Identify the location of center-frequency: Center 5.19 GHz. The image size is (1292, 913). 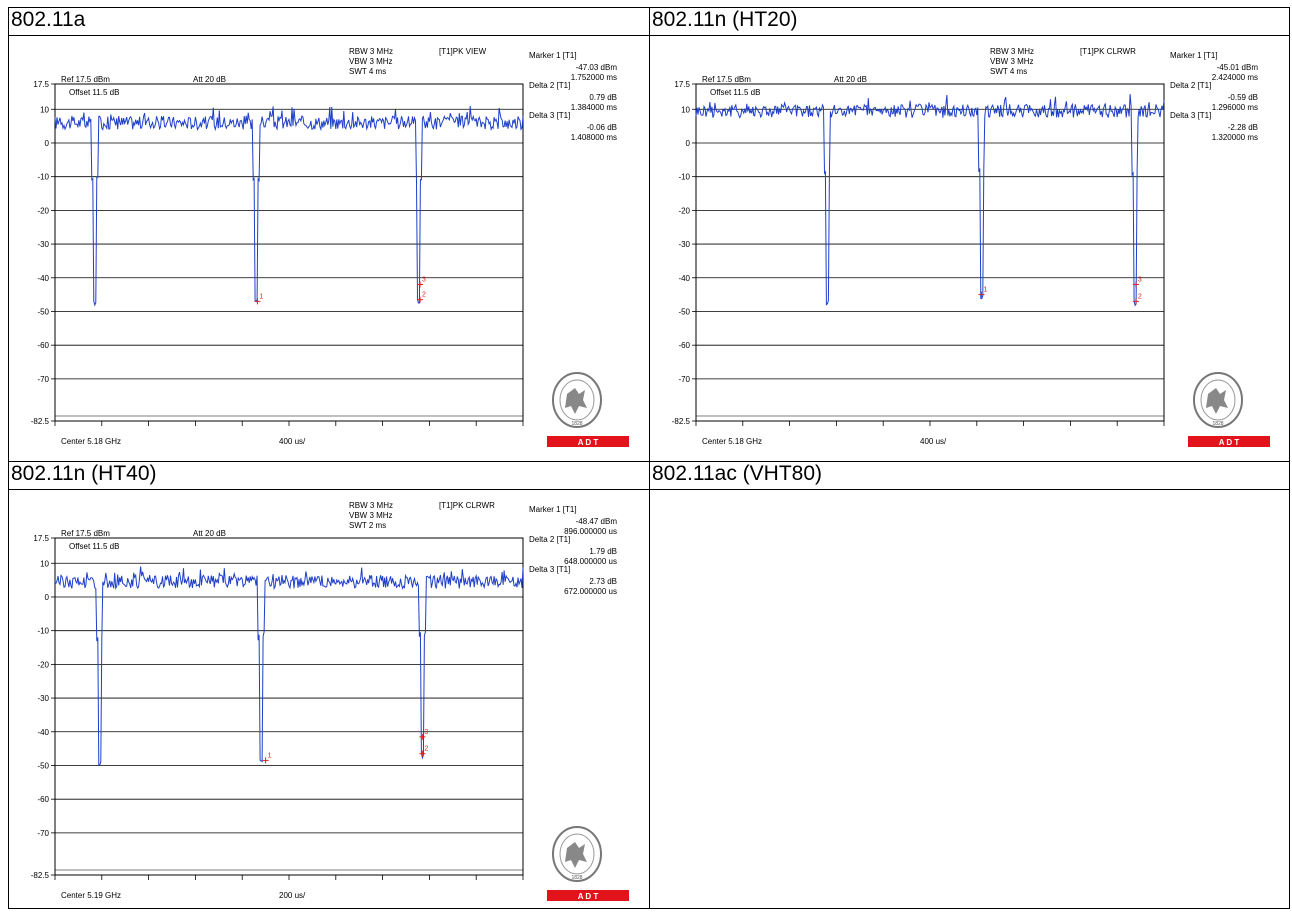
(91, 895).